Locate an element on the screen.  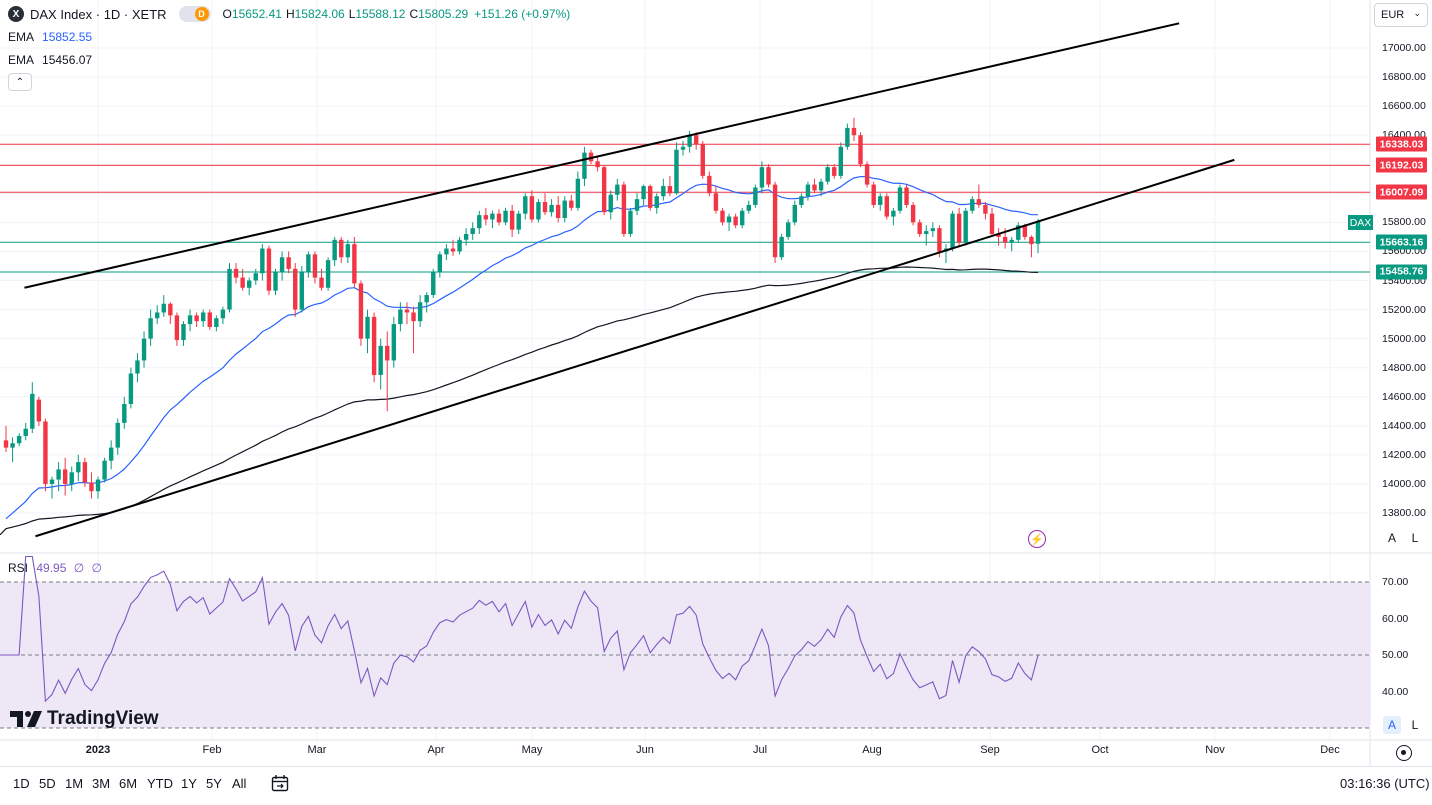
currency-select: EUR ⌄ is located at coordinates (1401, 15).